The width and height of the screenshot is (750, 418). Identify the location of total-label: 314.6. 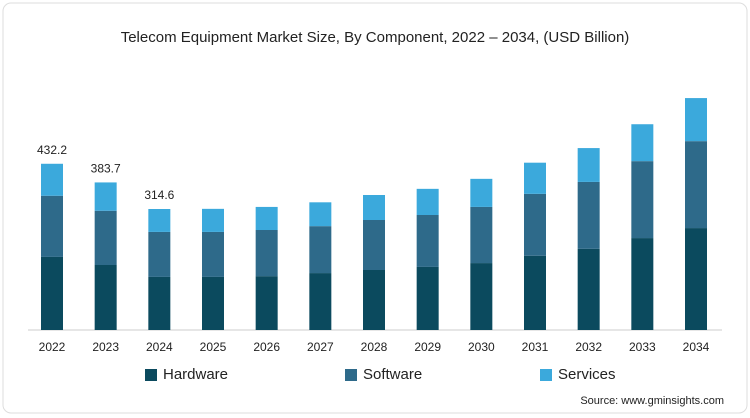
(159, 195).